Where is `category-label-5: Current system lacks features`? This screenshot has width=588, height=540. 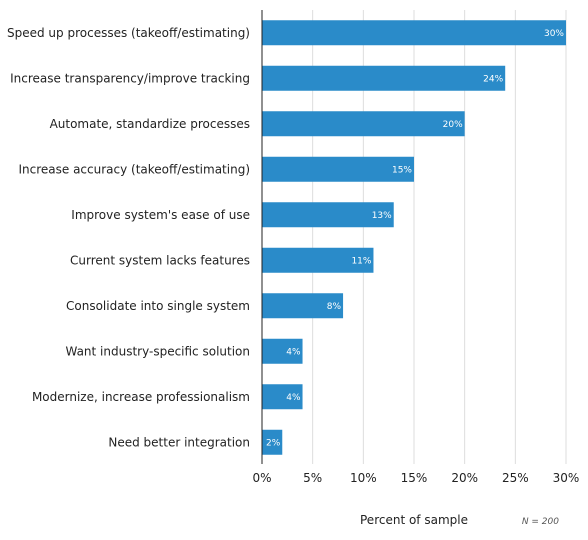 category-label-5: Current system lacks features is located at coordinates (160, 260).